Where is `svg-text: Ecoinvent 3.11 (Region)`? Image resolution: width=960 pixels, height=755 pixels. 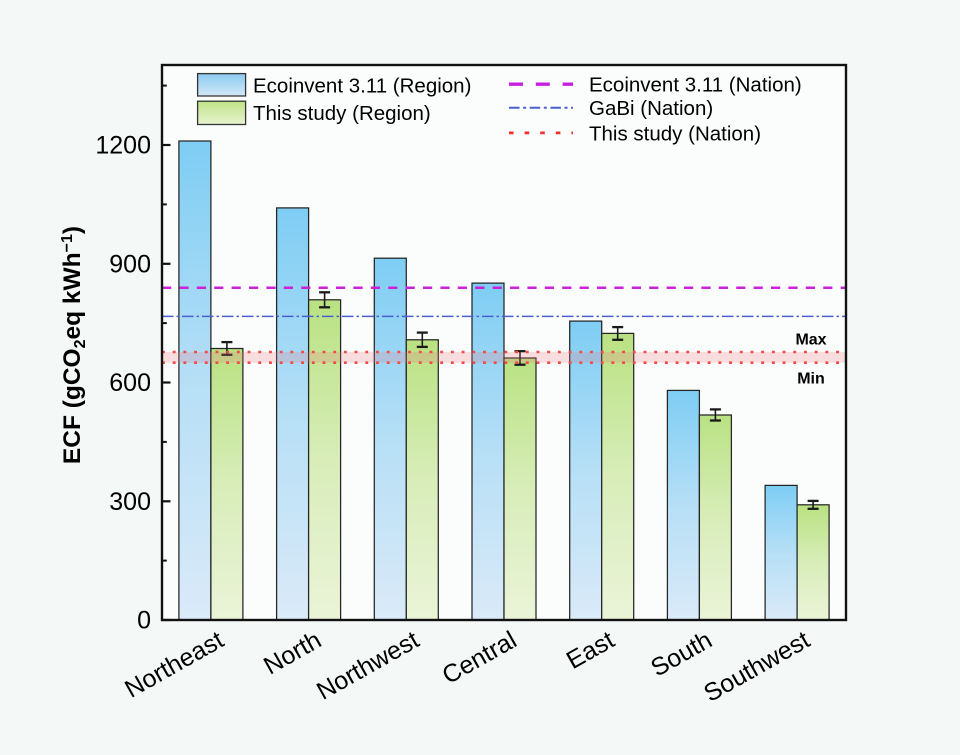
svg-text: Ecoinvent 3.11 (Region) is located at coordinates (362, 86).